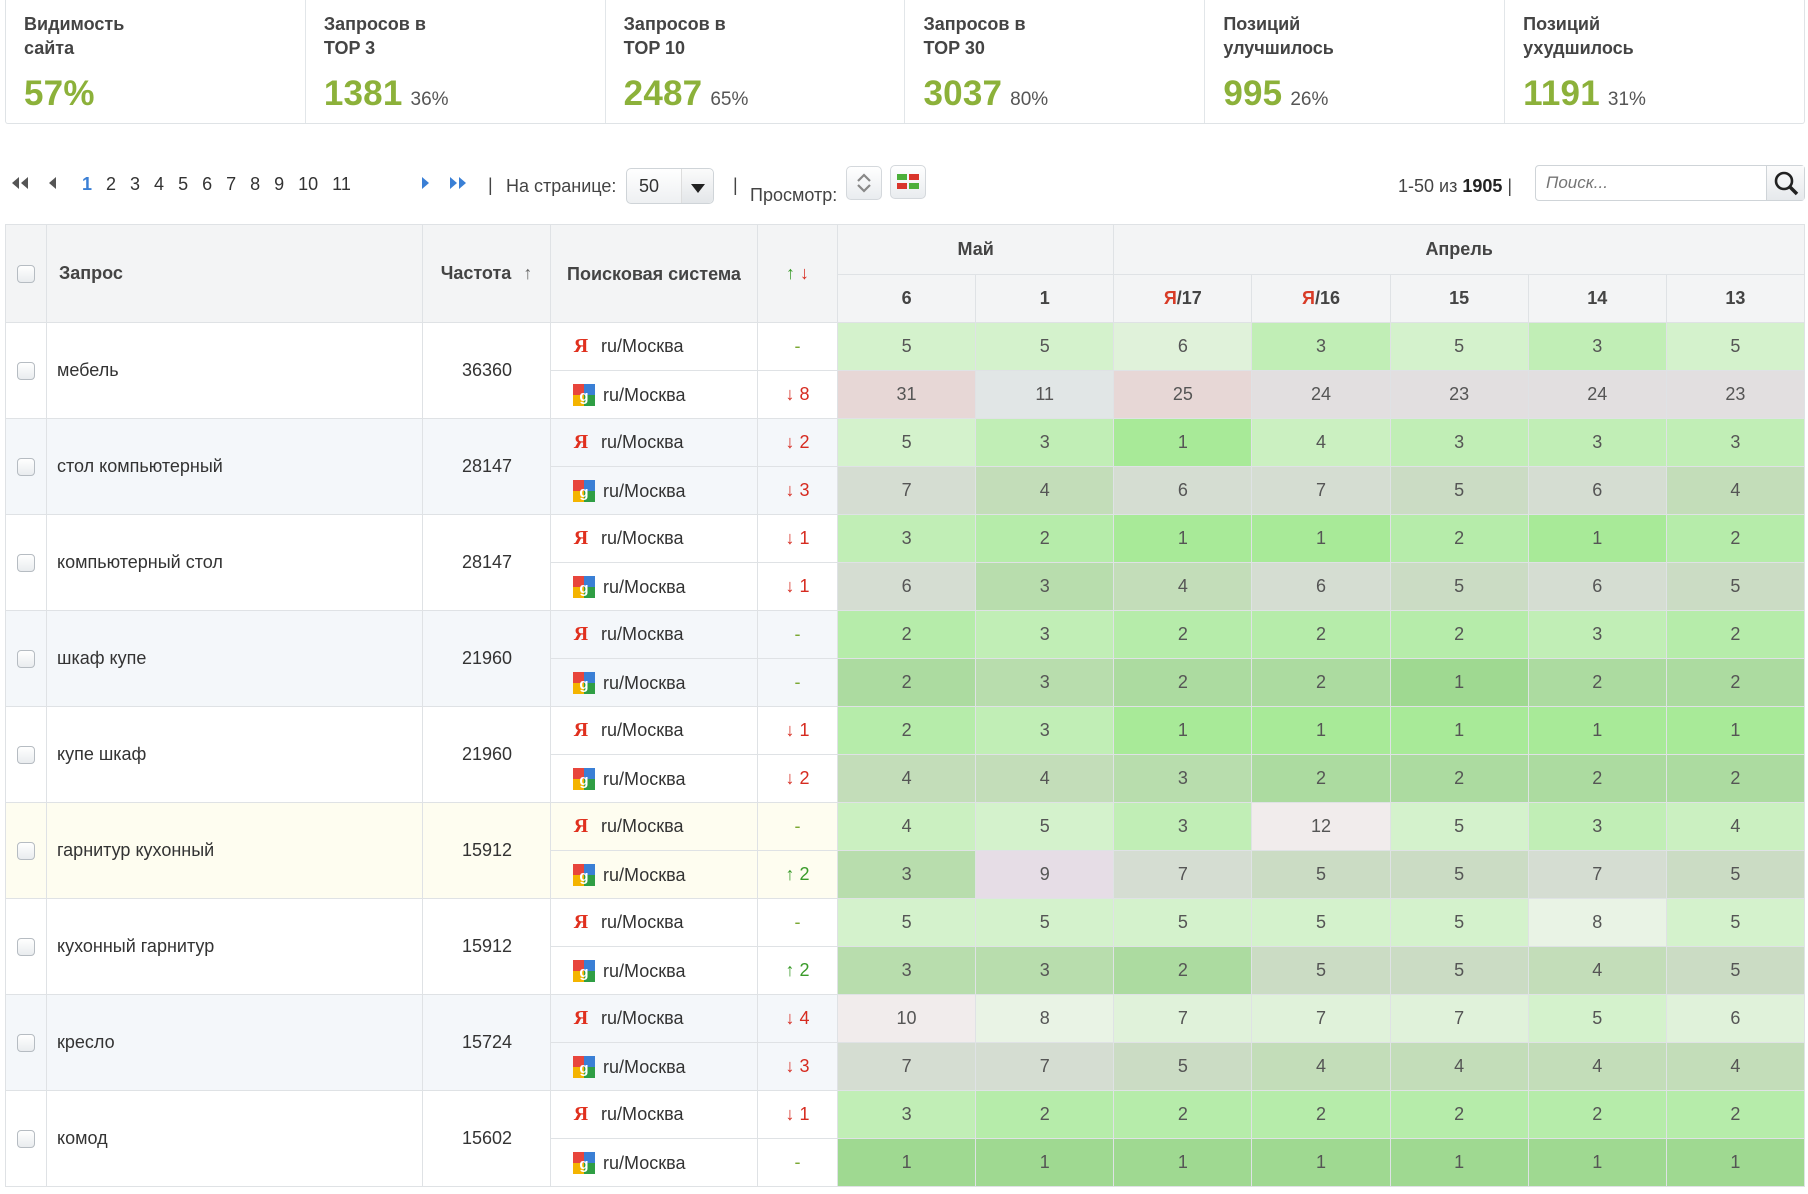 Image resolution: width=1808 pixels, height=1194 pixels. Describe the element at coordinates (234, 946) in the screenshot. I see `query-cell: кухонный гарнитур` at that location.